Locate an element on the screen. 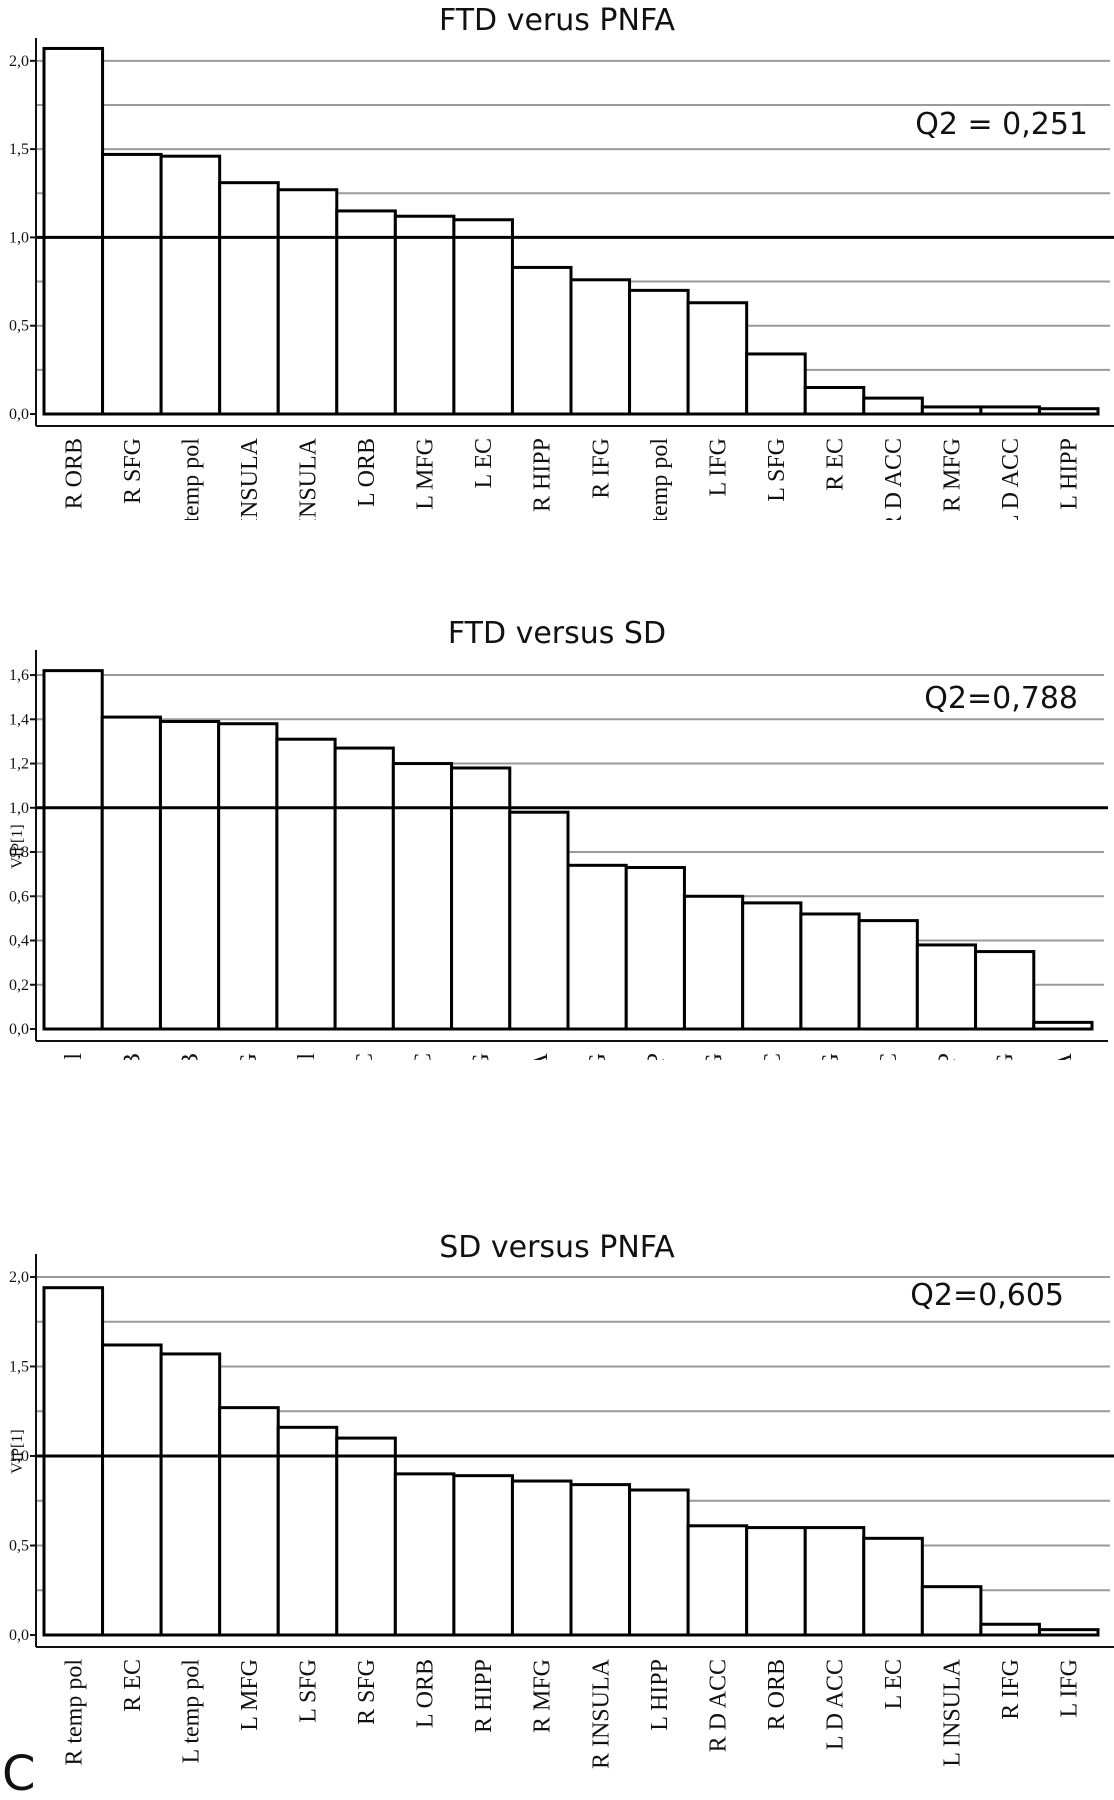 This screenshot has height=1800, width=1114. y-tick-label: 0,8 is located at coordinates (19, 852).